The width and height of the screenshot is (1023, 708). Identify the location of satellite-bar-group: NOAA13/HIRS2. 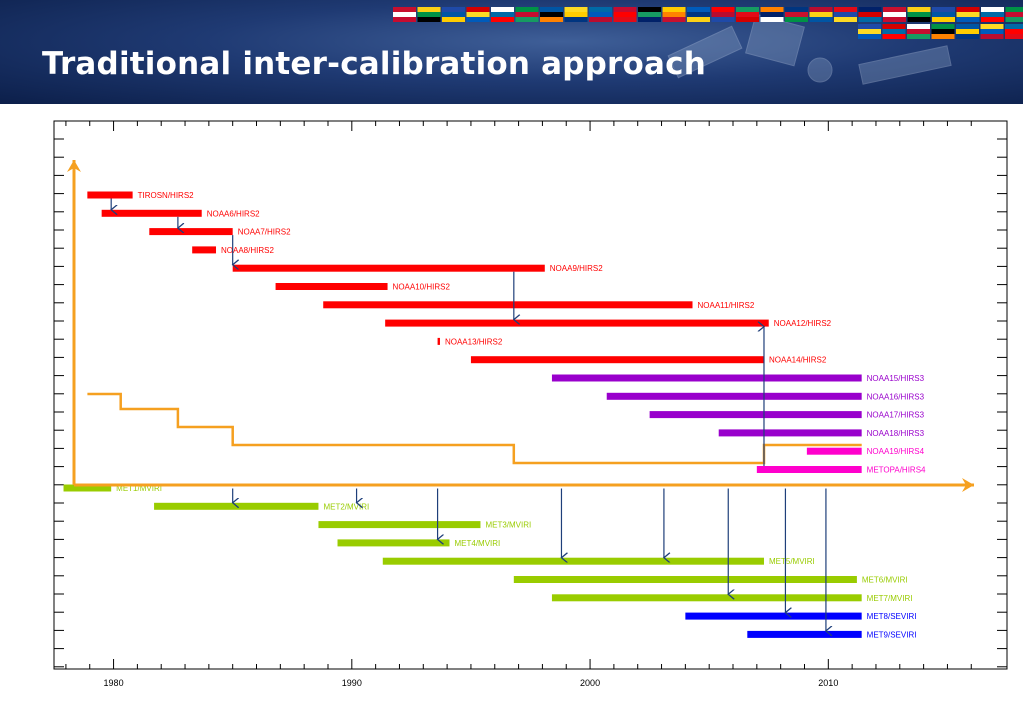
(470, 341).